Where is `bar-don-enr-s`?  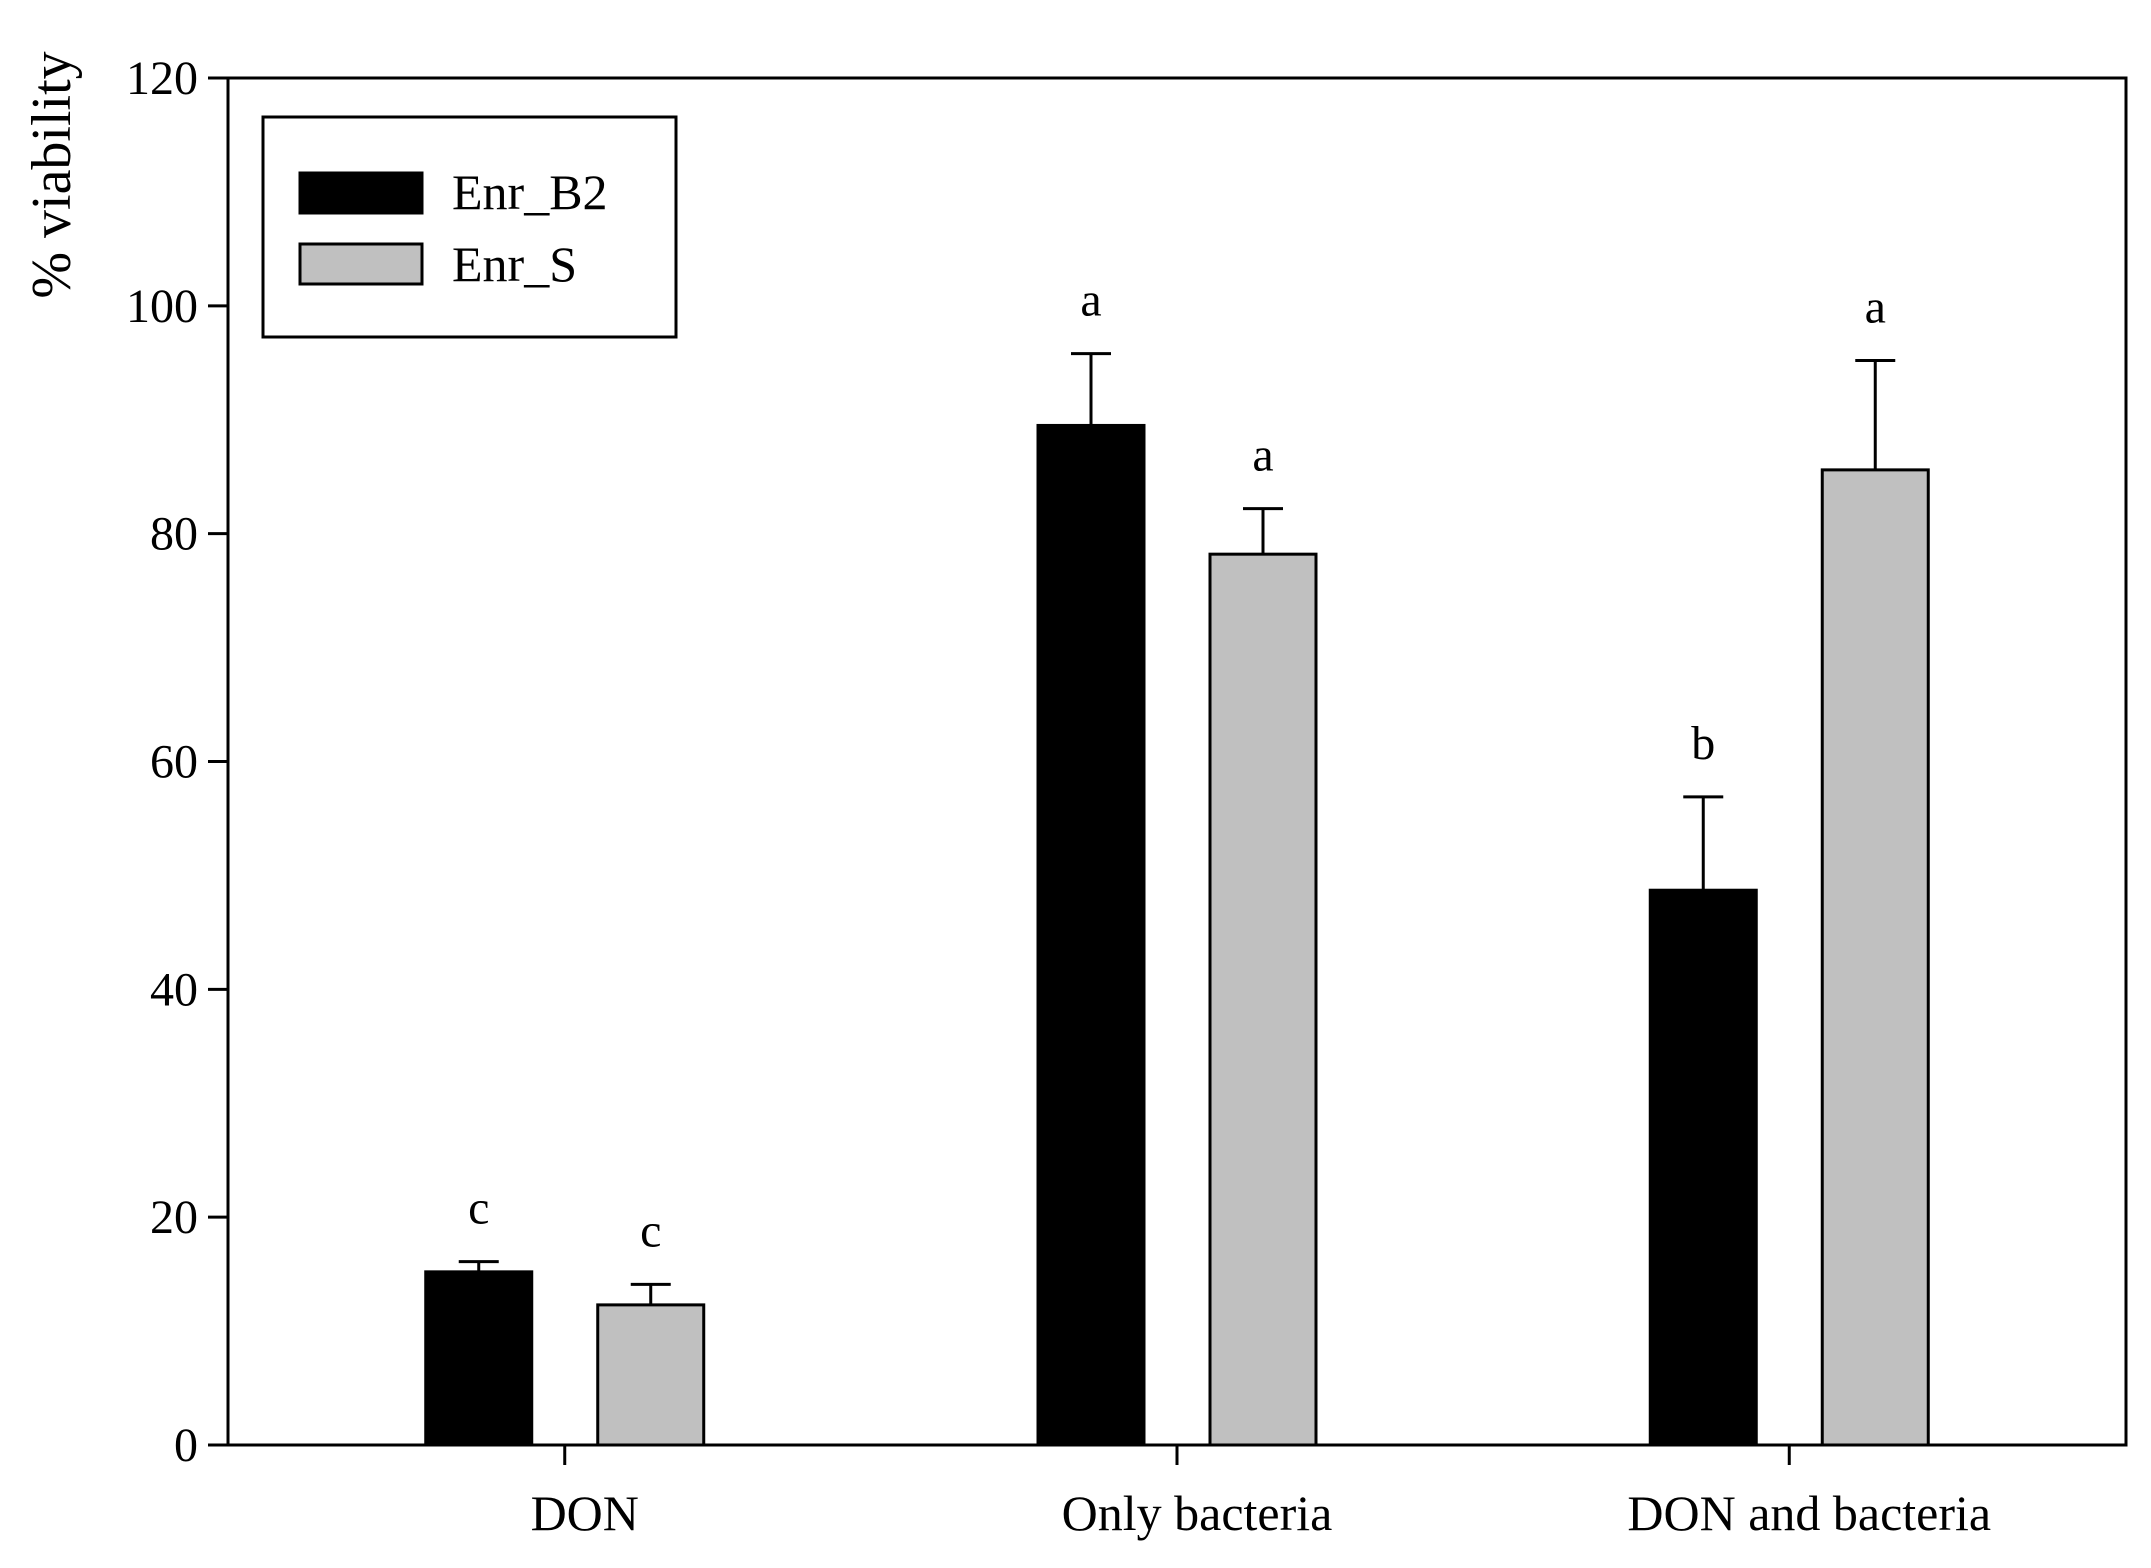
bar-don-enr-s is located at coordinates (651, 1375).